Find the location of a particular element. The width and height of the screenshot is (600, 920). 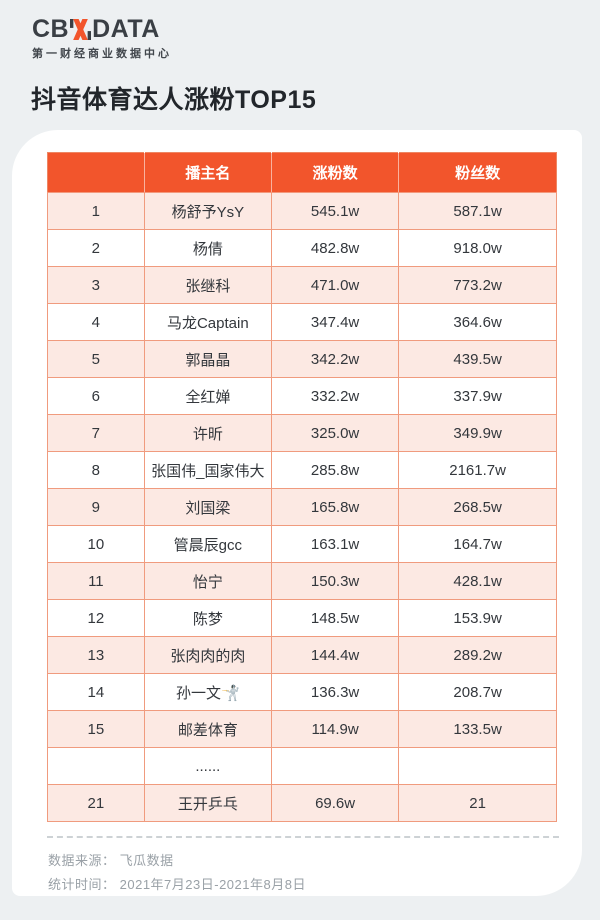

header-name: 播主名 is located at coordinates (208, 172).